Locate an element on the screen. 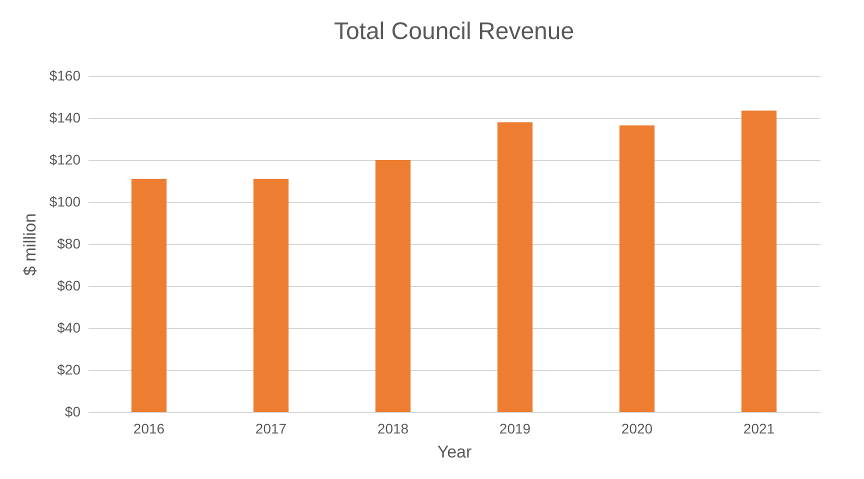 The width and height of the screenshot is (864, 479). y-tick-label: $140 is located at coordinates (65, 118).